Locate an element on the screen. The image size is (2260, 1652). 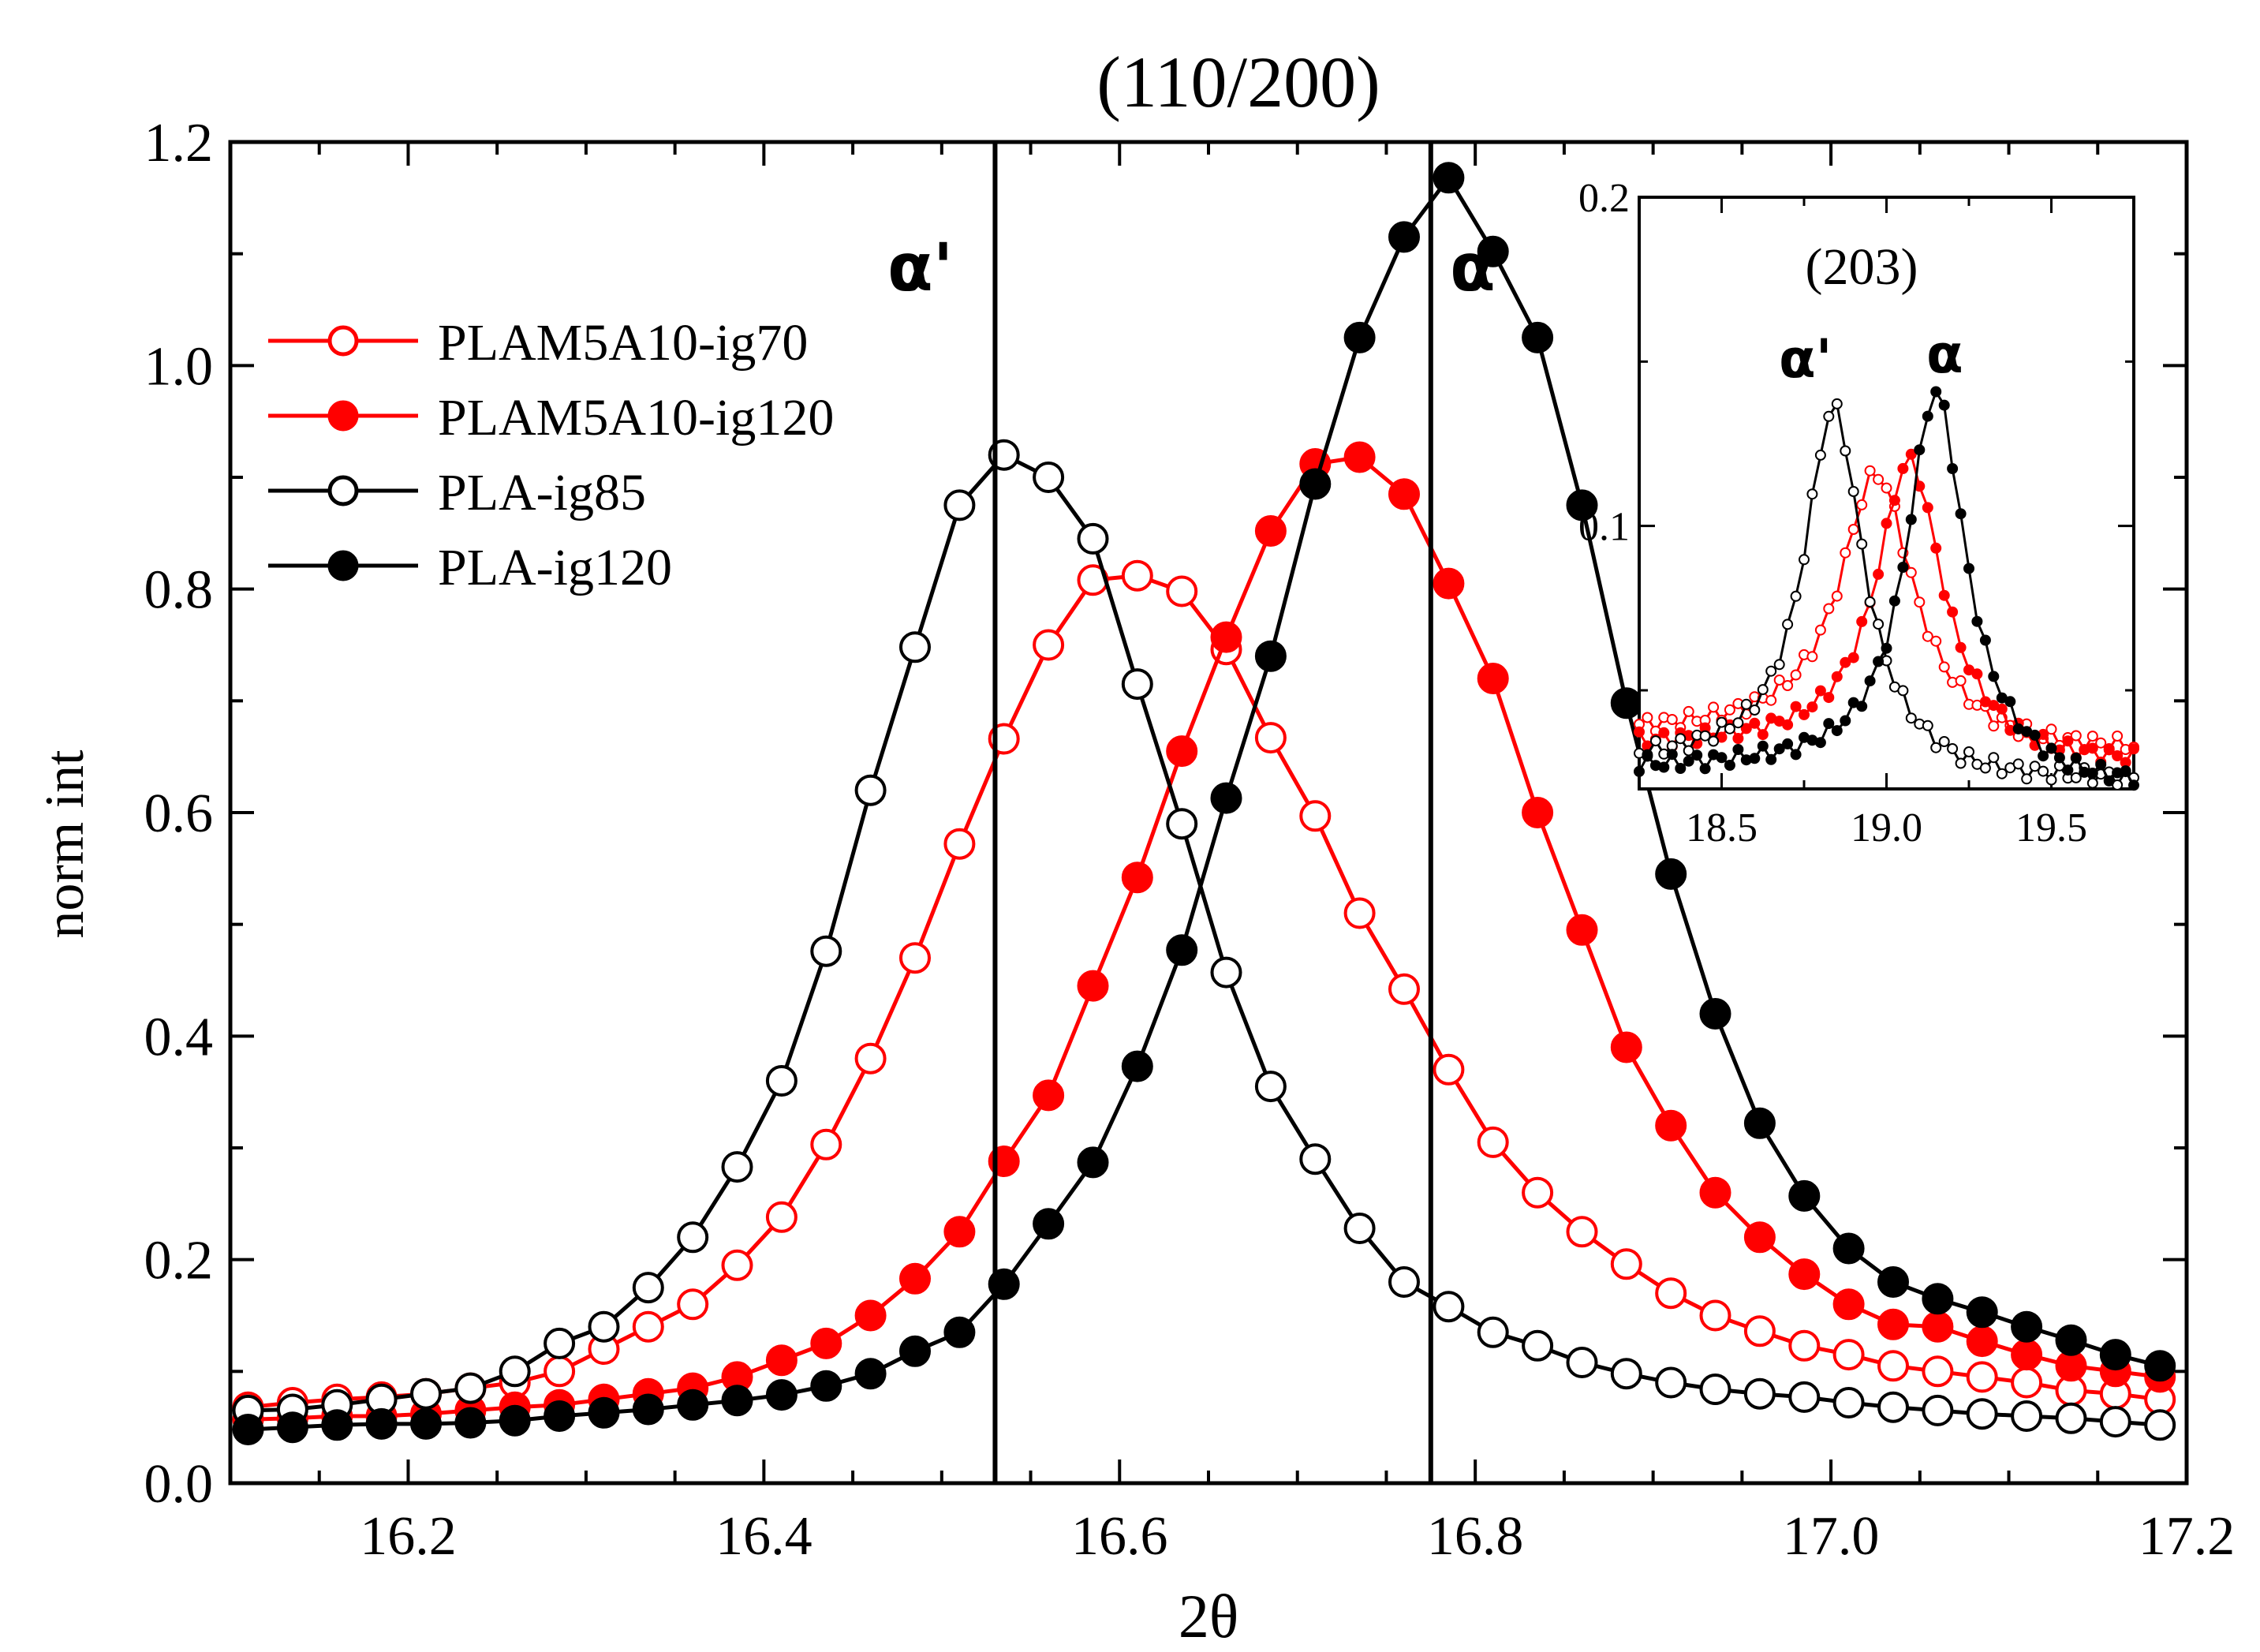
legend-label: PLA-ig120 is located at coordinates (555, 567).